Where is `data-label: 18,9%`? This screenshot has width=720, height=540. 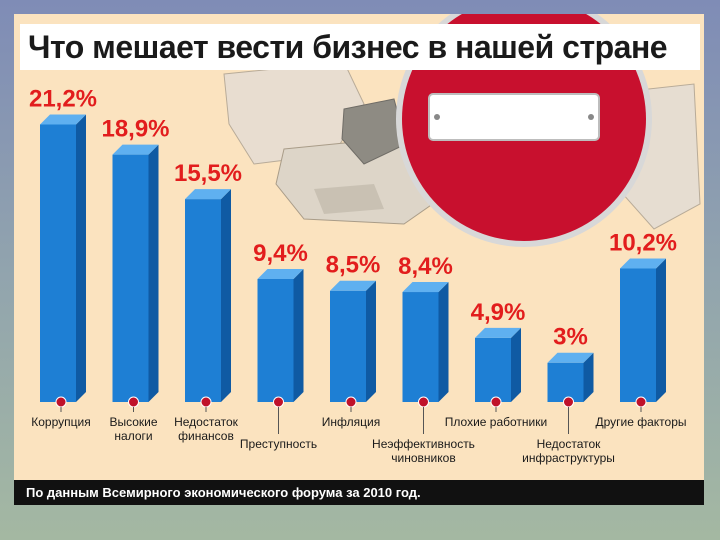
data-label: 18,9% is located at coordinates (135, 129).